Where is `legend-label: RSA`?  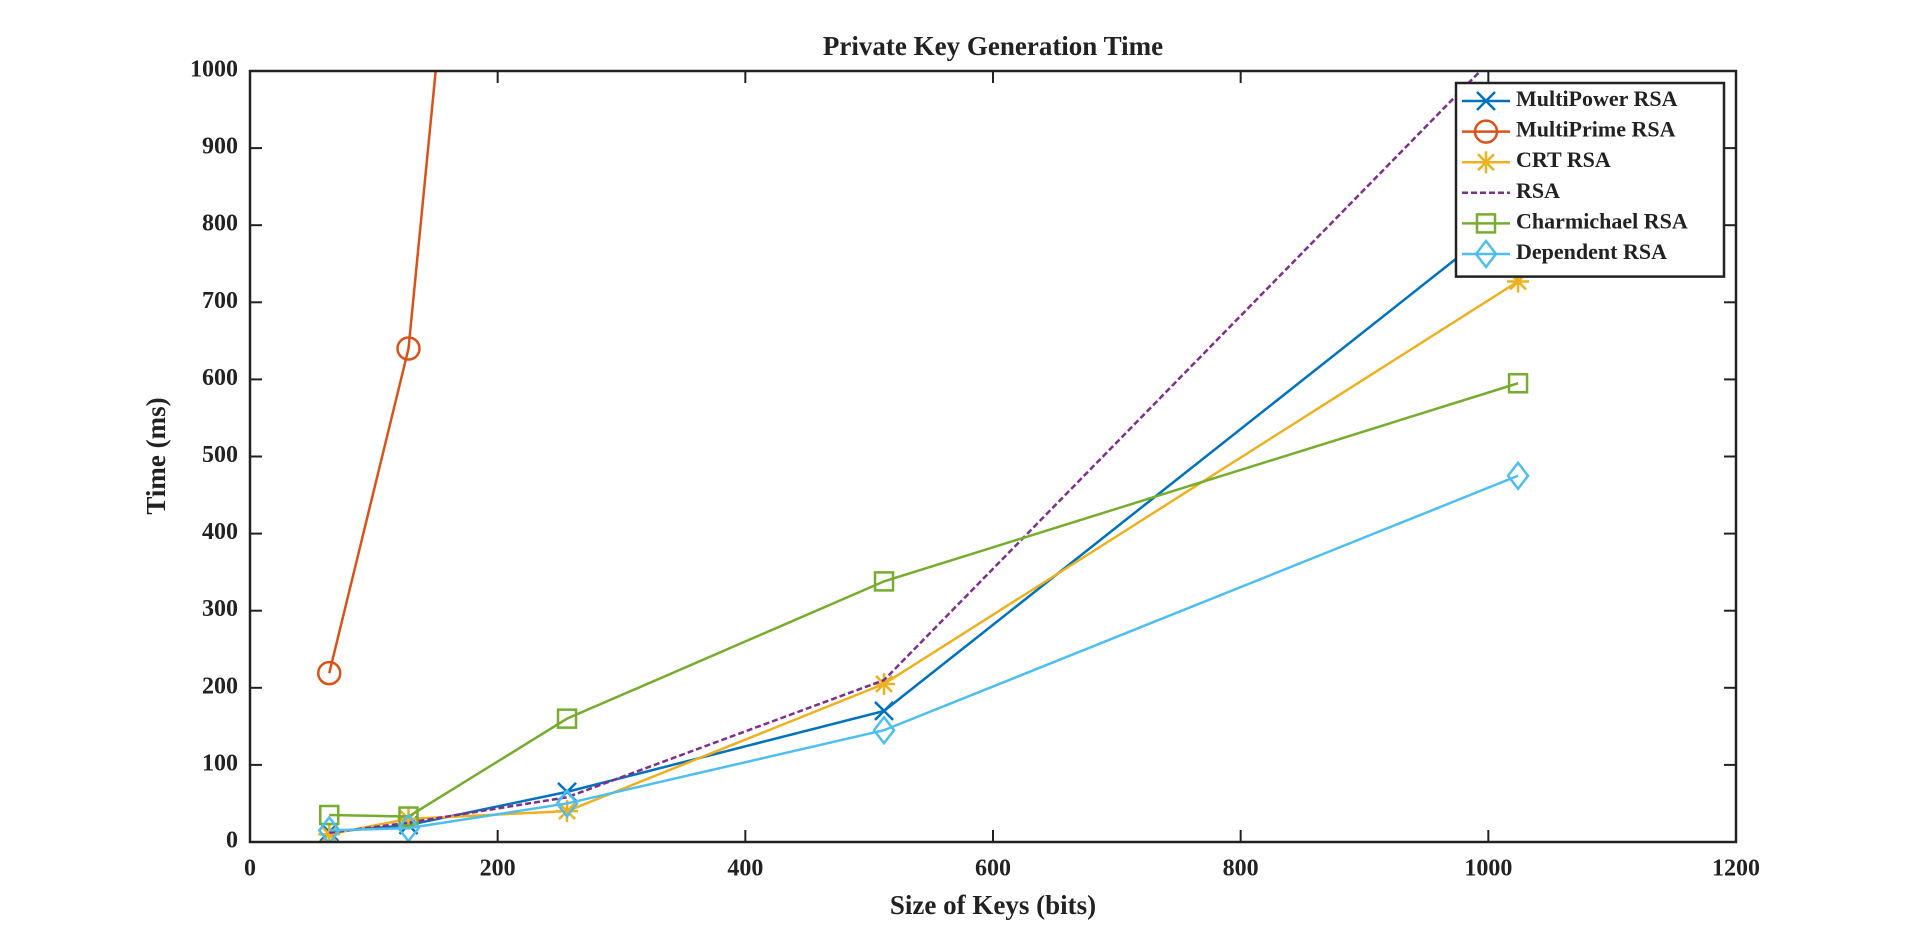
legend-label: RSA is located at coordinates (1538, 190).